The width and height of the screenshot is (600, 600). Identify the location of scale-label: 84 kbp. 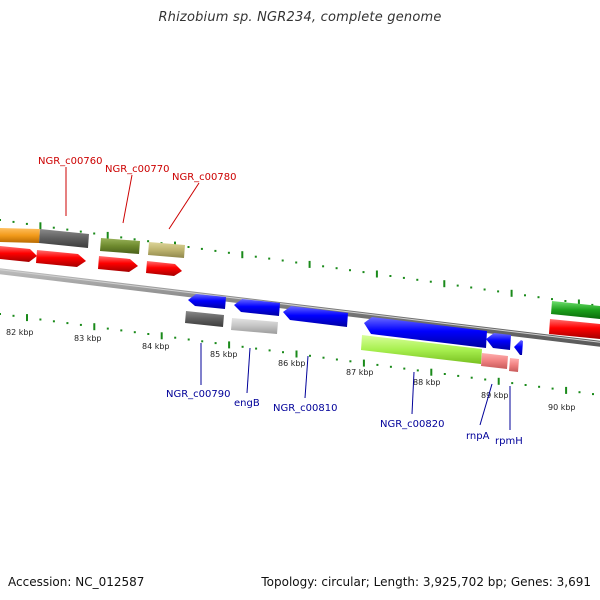
(156, 346).